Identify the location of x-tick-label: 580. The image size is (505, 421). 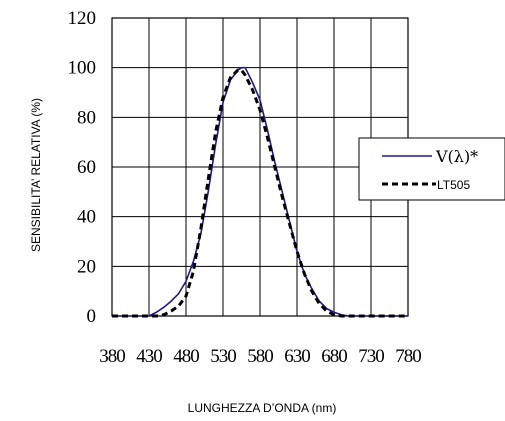
(260, 356).